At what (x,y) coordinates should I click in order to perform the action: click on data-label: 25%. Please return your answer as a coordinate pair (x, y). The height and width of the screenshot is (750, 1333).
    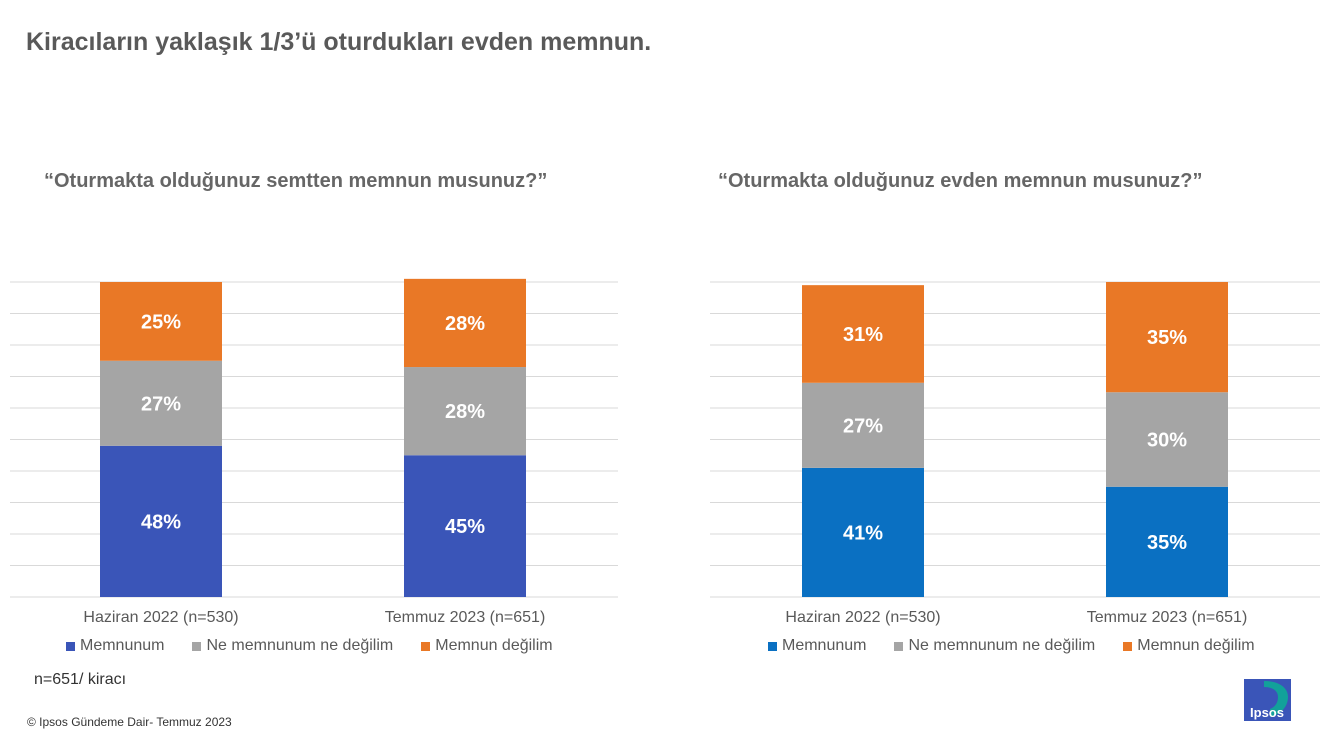
    Looking at the image, I should click on (161, 322).